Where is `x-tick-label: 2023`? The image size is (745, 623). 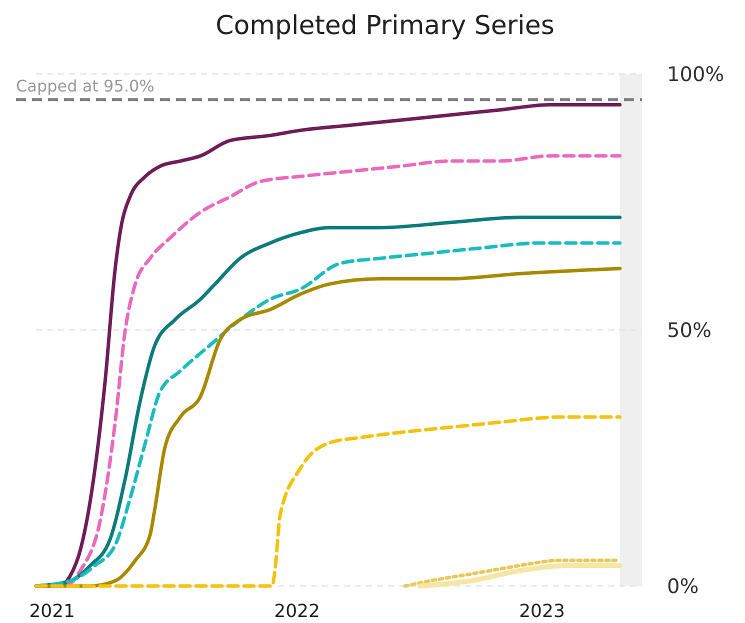
x-tick-label: 2023 is located at coordinates (542, 611).